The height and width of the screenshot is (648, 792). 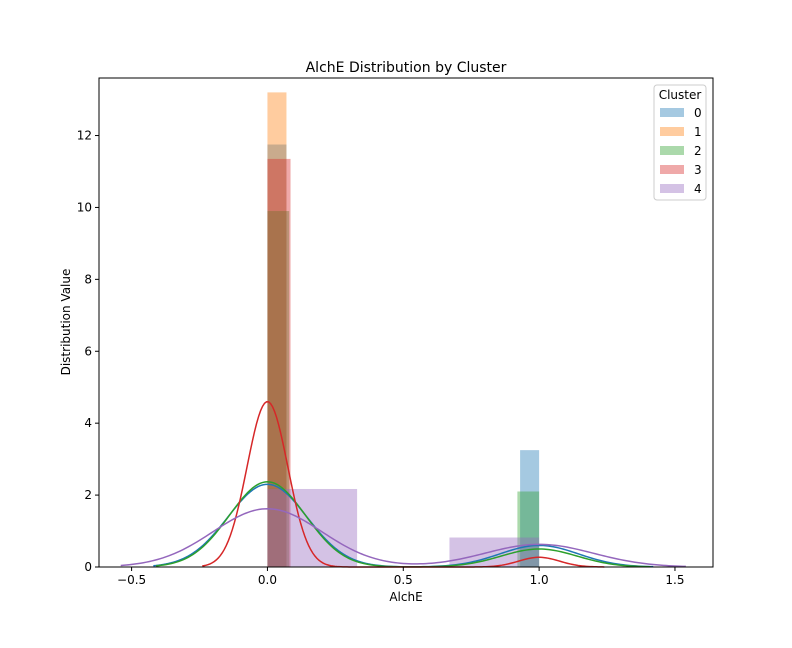 I want to click on legend-entries: 0 1 2 3 4, so click(x=681, y=151).